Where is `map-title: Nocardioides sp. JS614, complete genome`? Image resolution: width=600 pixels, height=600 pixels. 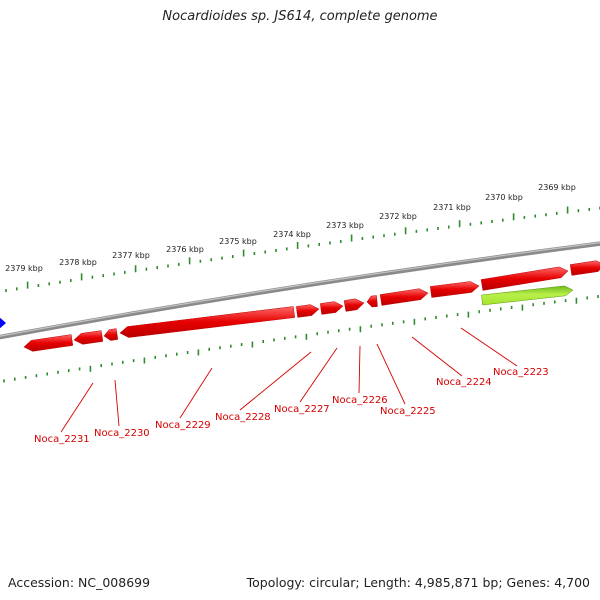 map-title: Nocardioides sp. JS614, complete genome is located at coordinates (300, 16).